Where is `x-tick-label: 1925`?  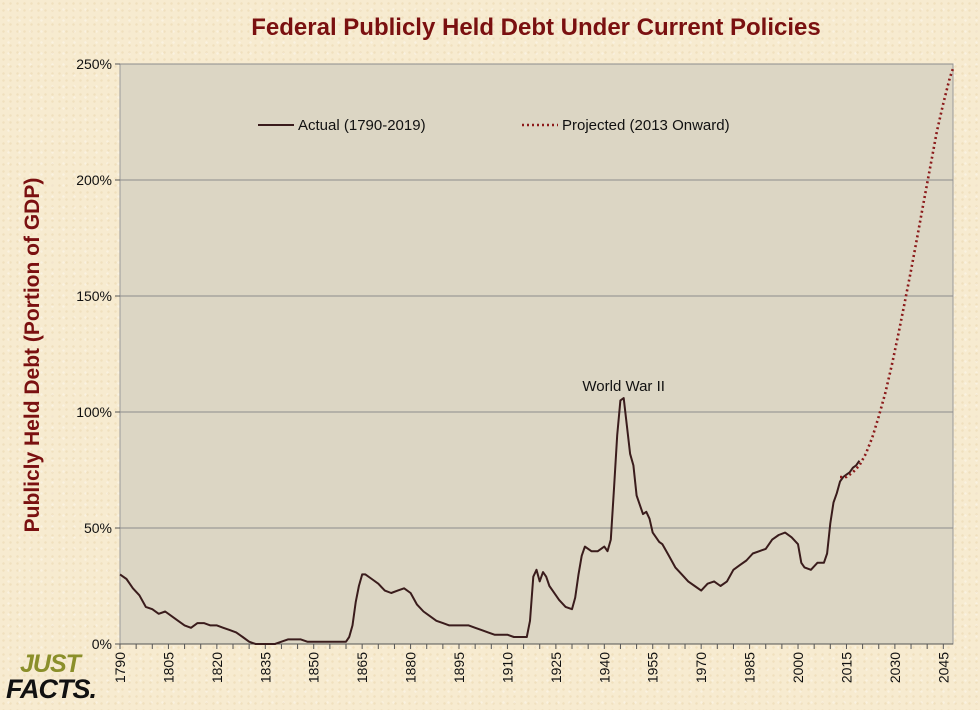 x-tick-label: 1925 is located at coordinates (556, 667).